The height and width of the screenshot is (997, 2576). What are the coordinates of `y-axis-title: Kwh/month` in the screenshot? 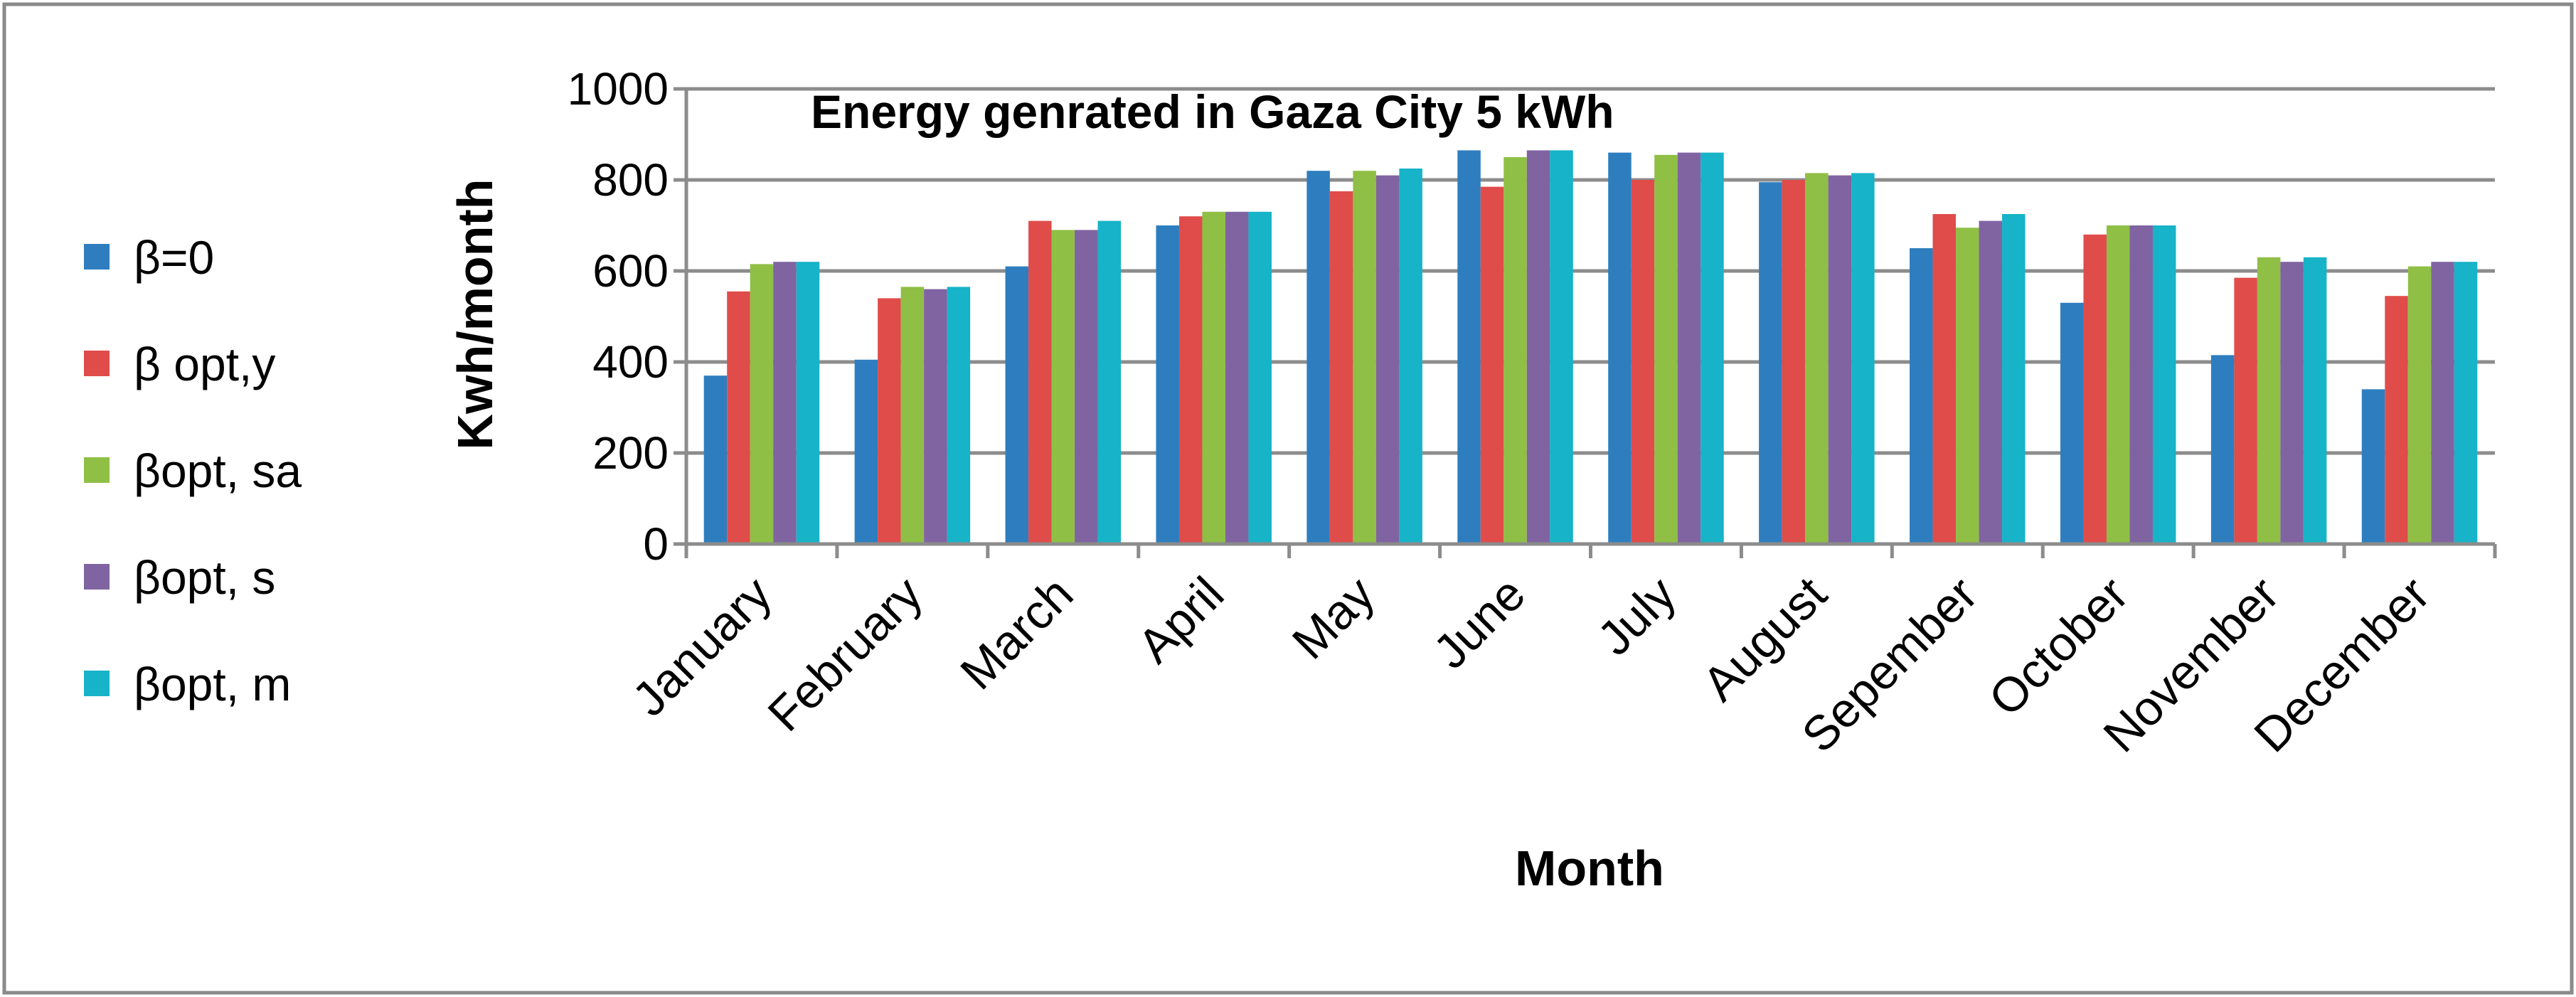 It's located at (475, 313).